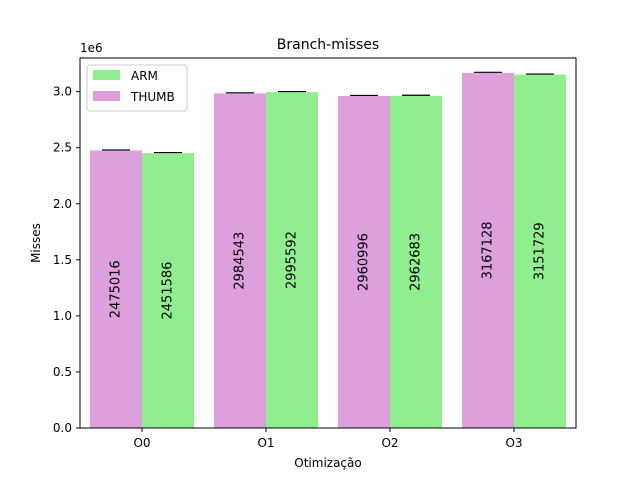 This screenshot has height=480, width=640. Describe the element at coordinates (106, 96) in the screenshot. I see `legend-swatch-thumb` at that location.